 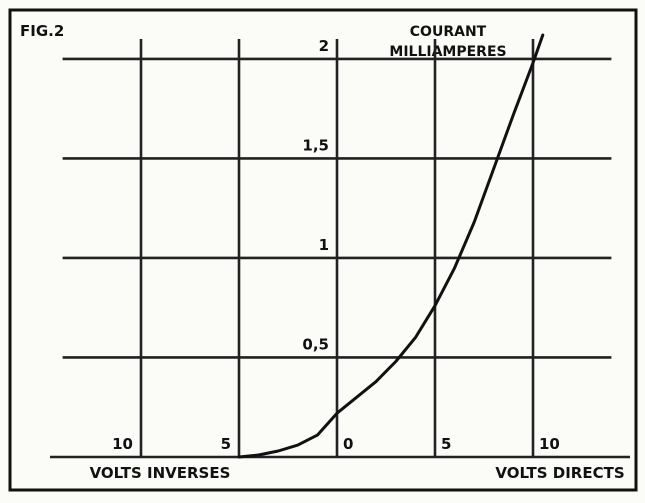 What do you see at coordinates (447, 52) in the screenshot?
I see `y-axis-label: MILLIAMPERES` at bounding box center [447, 52].